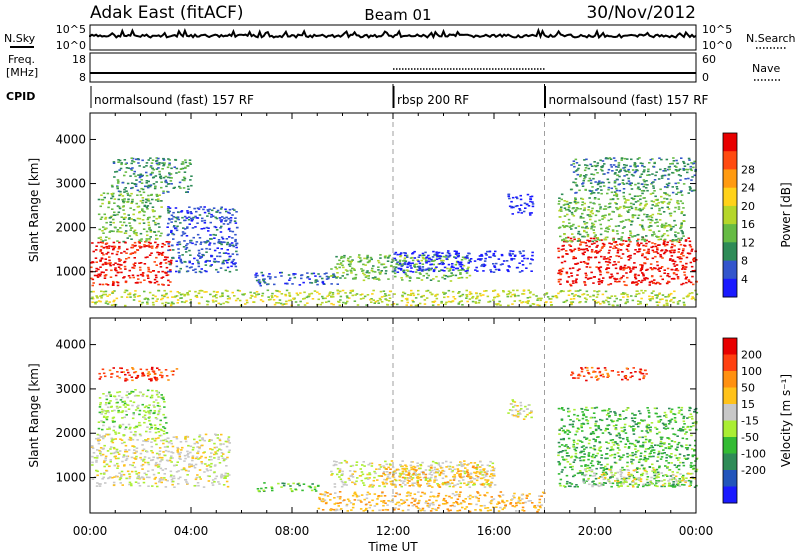 The image size is (800, 554). Describe the element at coordinates (730, 179) in the screenshot. I see `colorbar-segment` at that location.